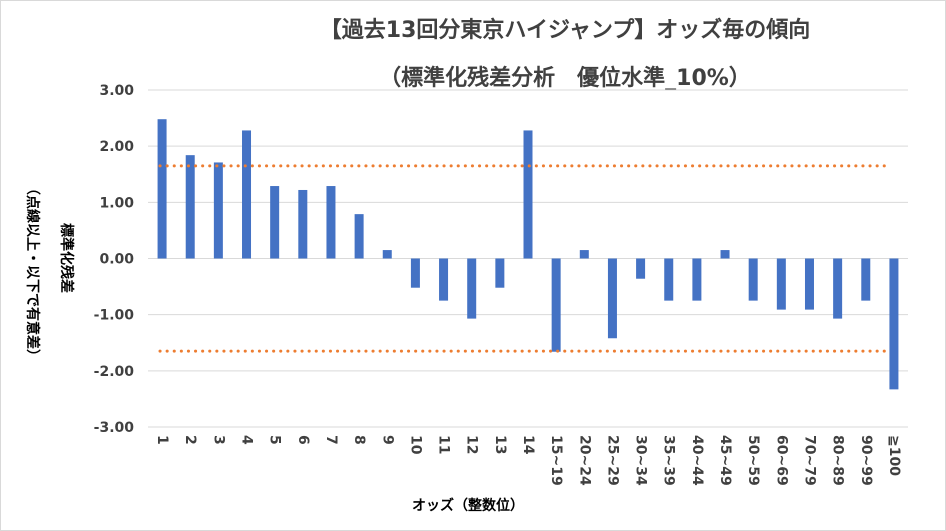 Image resolution: width=946 pixels, height=531 pixels. Describe the element at coordinates (838, 460) in the screenshot. I see `x-tick-label: 80~89` at that location.